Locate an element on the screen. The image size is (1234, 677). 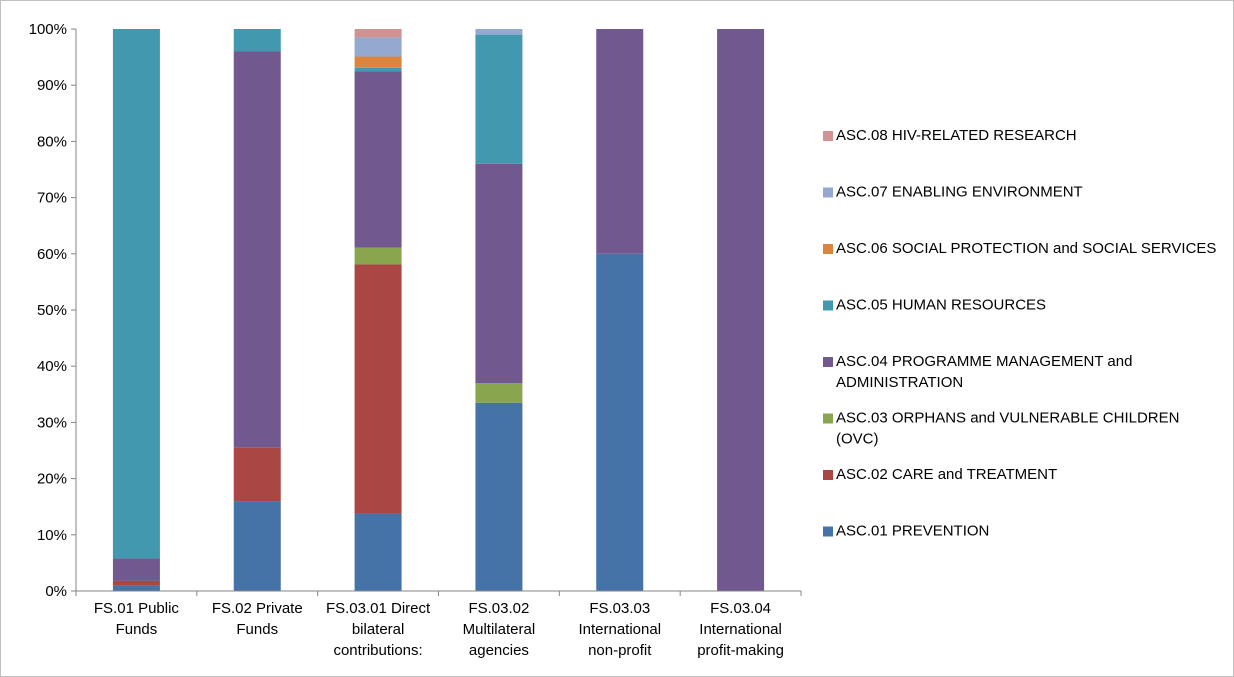
x-category-label: FS.03.02 Multilateral agencies is located at coordinates (499, 629).